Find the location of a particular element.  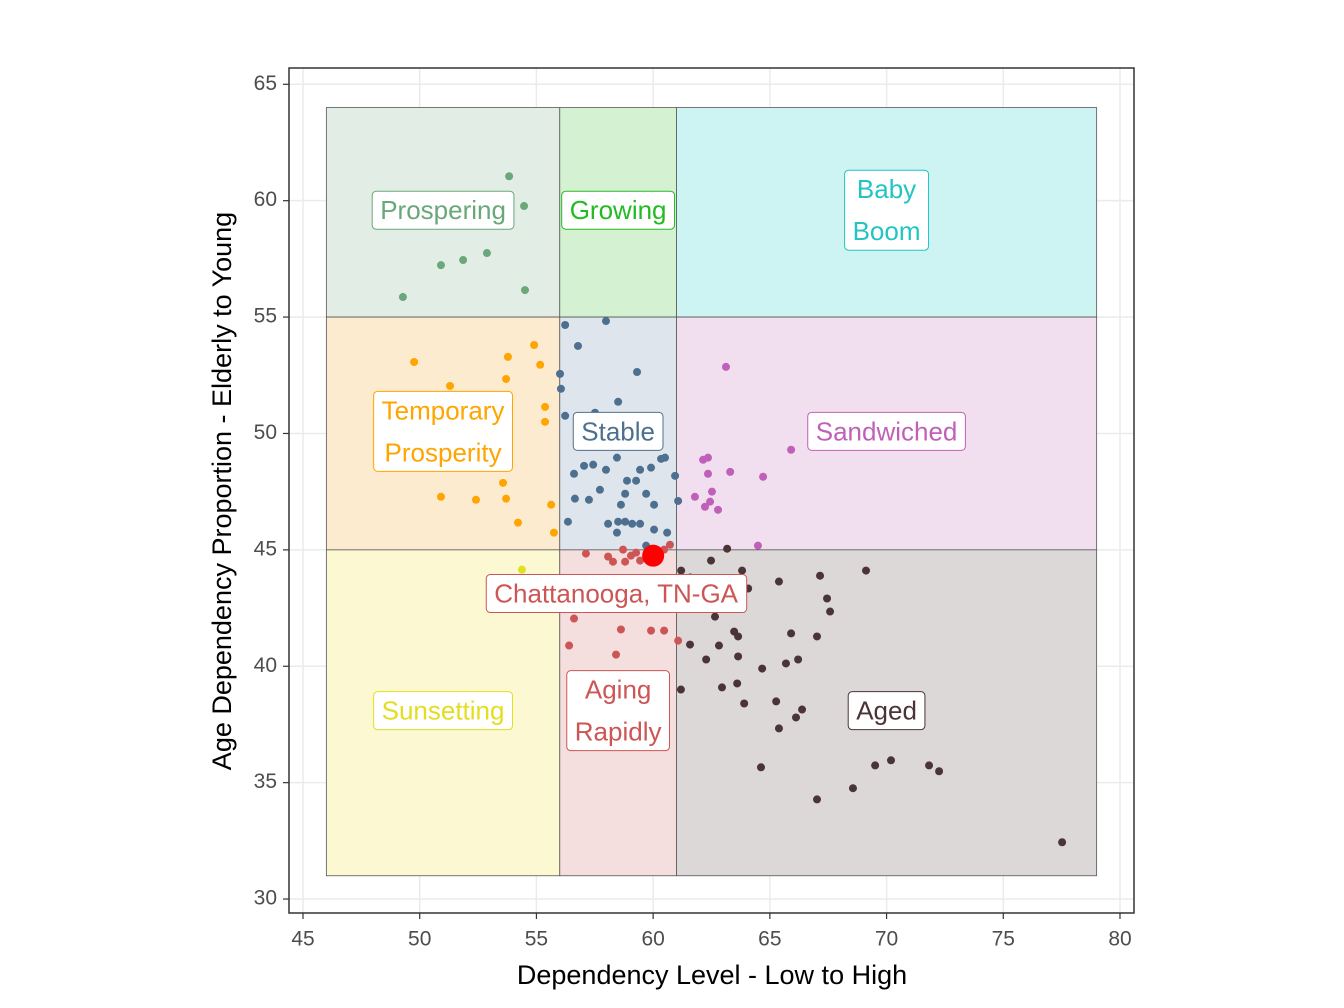

y-tick-label: 50 is located at coordinates (265, 432).